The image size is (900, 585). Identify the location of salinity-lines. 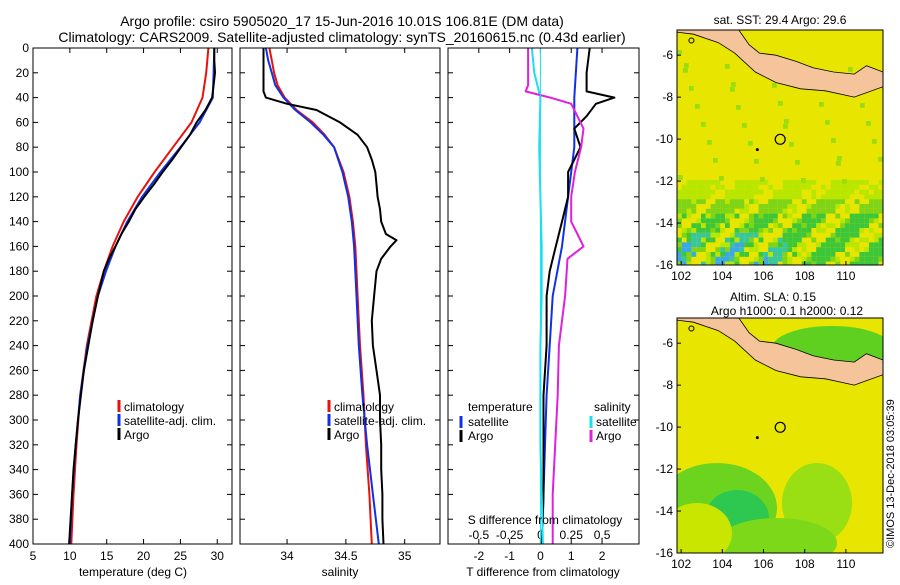
(330, 296).